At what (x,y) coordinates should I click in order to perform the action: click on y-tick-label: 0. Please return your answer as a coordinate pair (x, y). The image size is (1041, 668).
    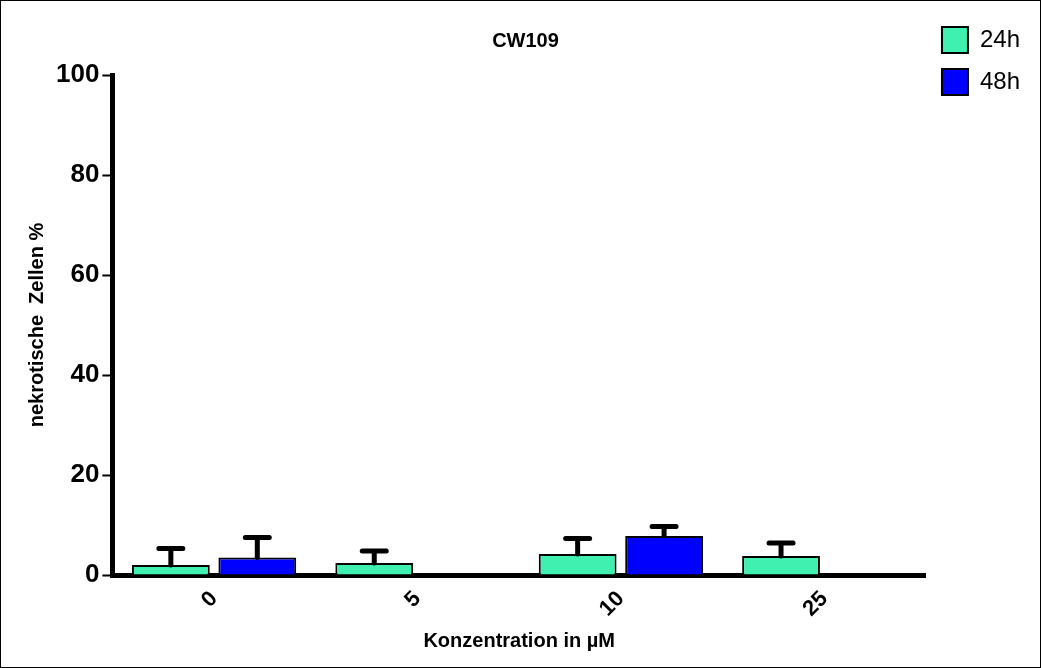
    Looking at the image, I should click on (92, 573).